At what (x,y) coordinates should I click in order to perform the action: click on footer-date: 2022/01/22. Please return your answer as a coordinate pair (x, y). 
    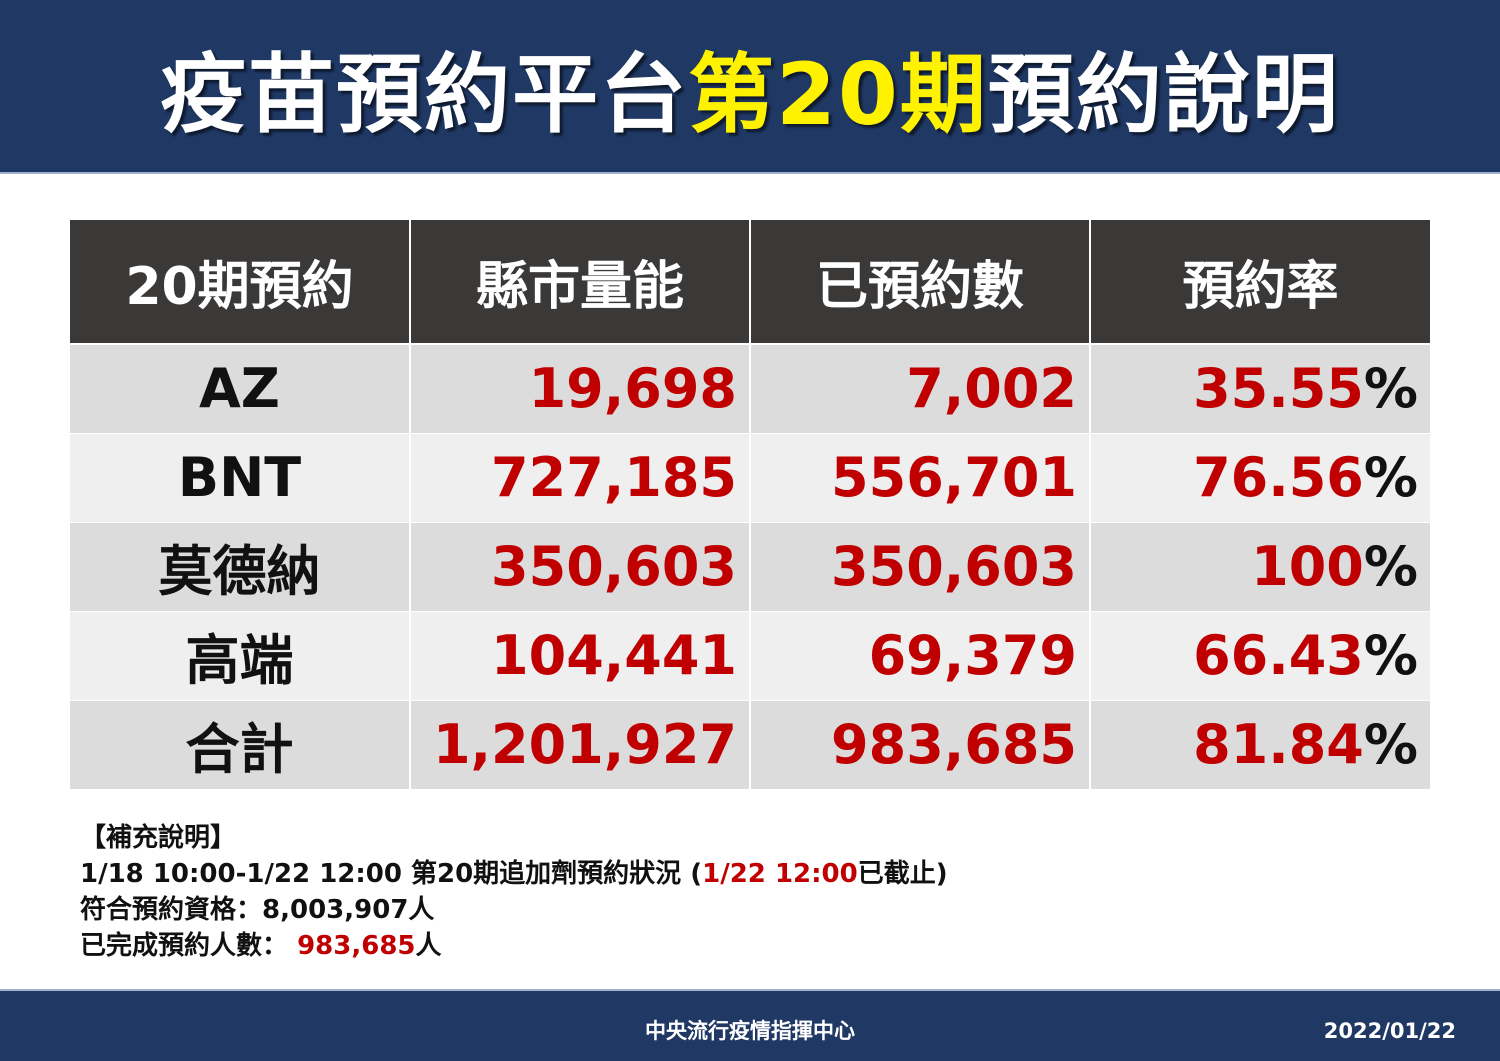
    Looking at the image, I should click on (1389, 1031).